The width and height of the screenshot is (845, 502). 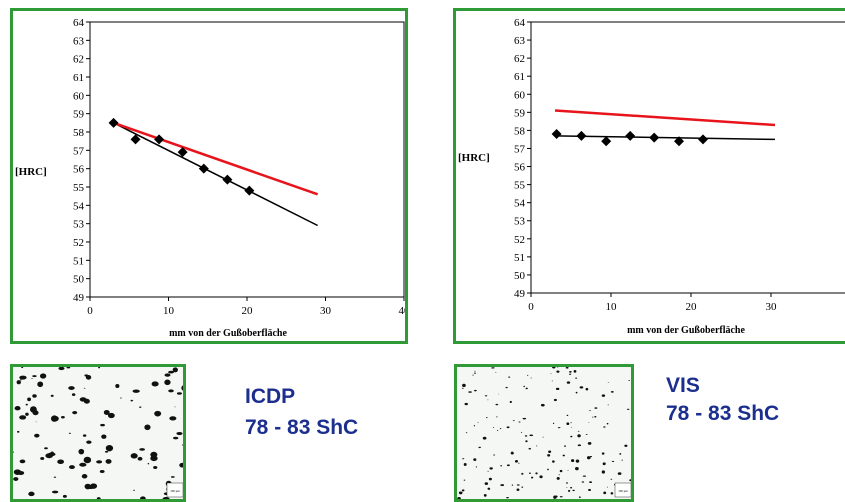 What do you see at coordinates (520, 131) in the screenshot?
I see `y-tick-label: 58` at bounding box center [520, 131].